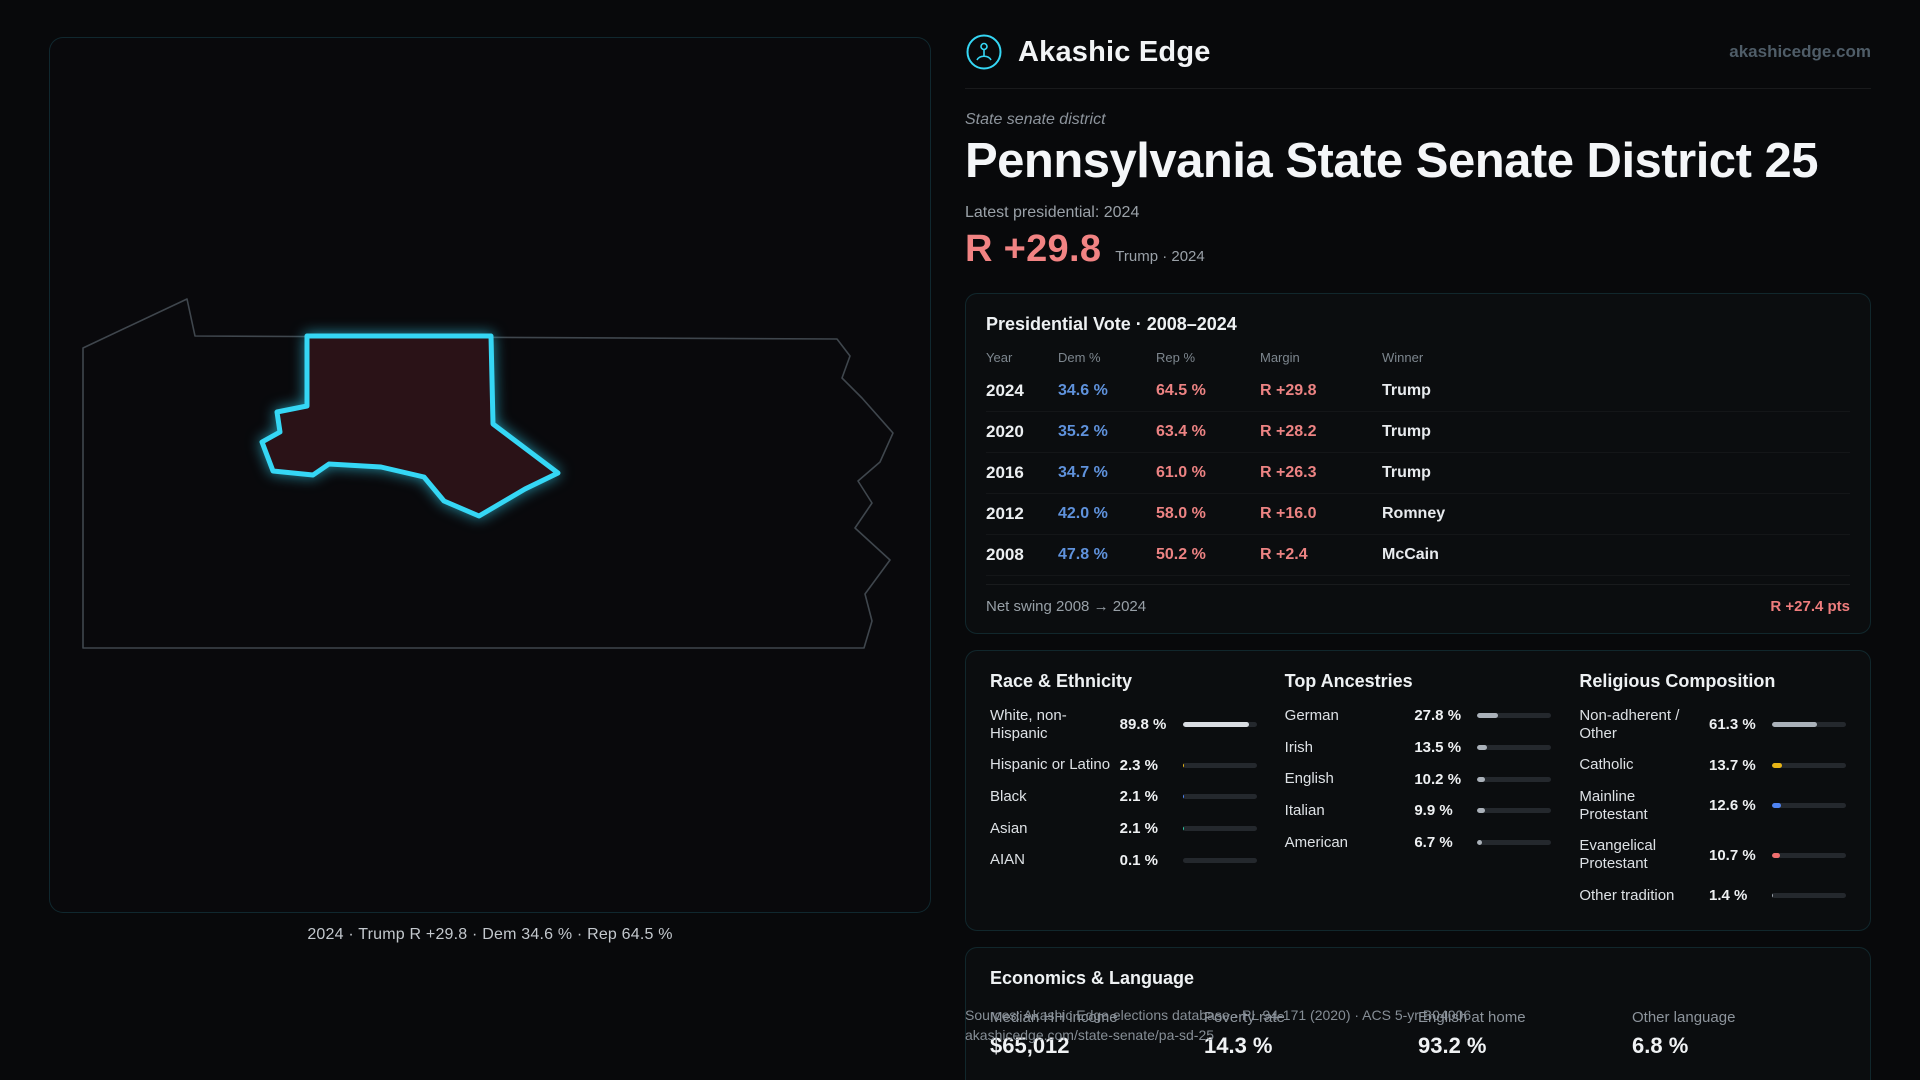 This screenshot has height=1080, width=1920. I want to click on demo-label: Hispanic or Latino, so click(1050, 765).